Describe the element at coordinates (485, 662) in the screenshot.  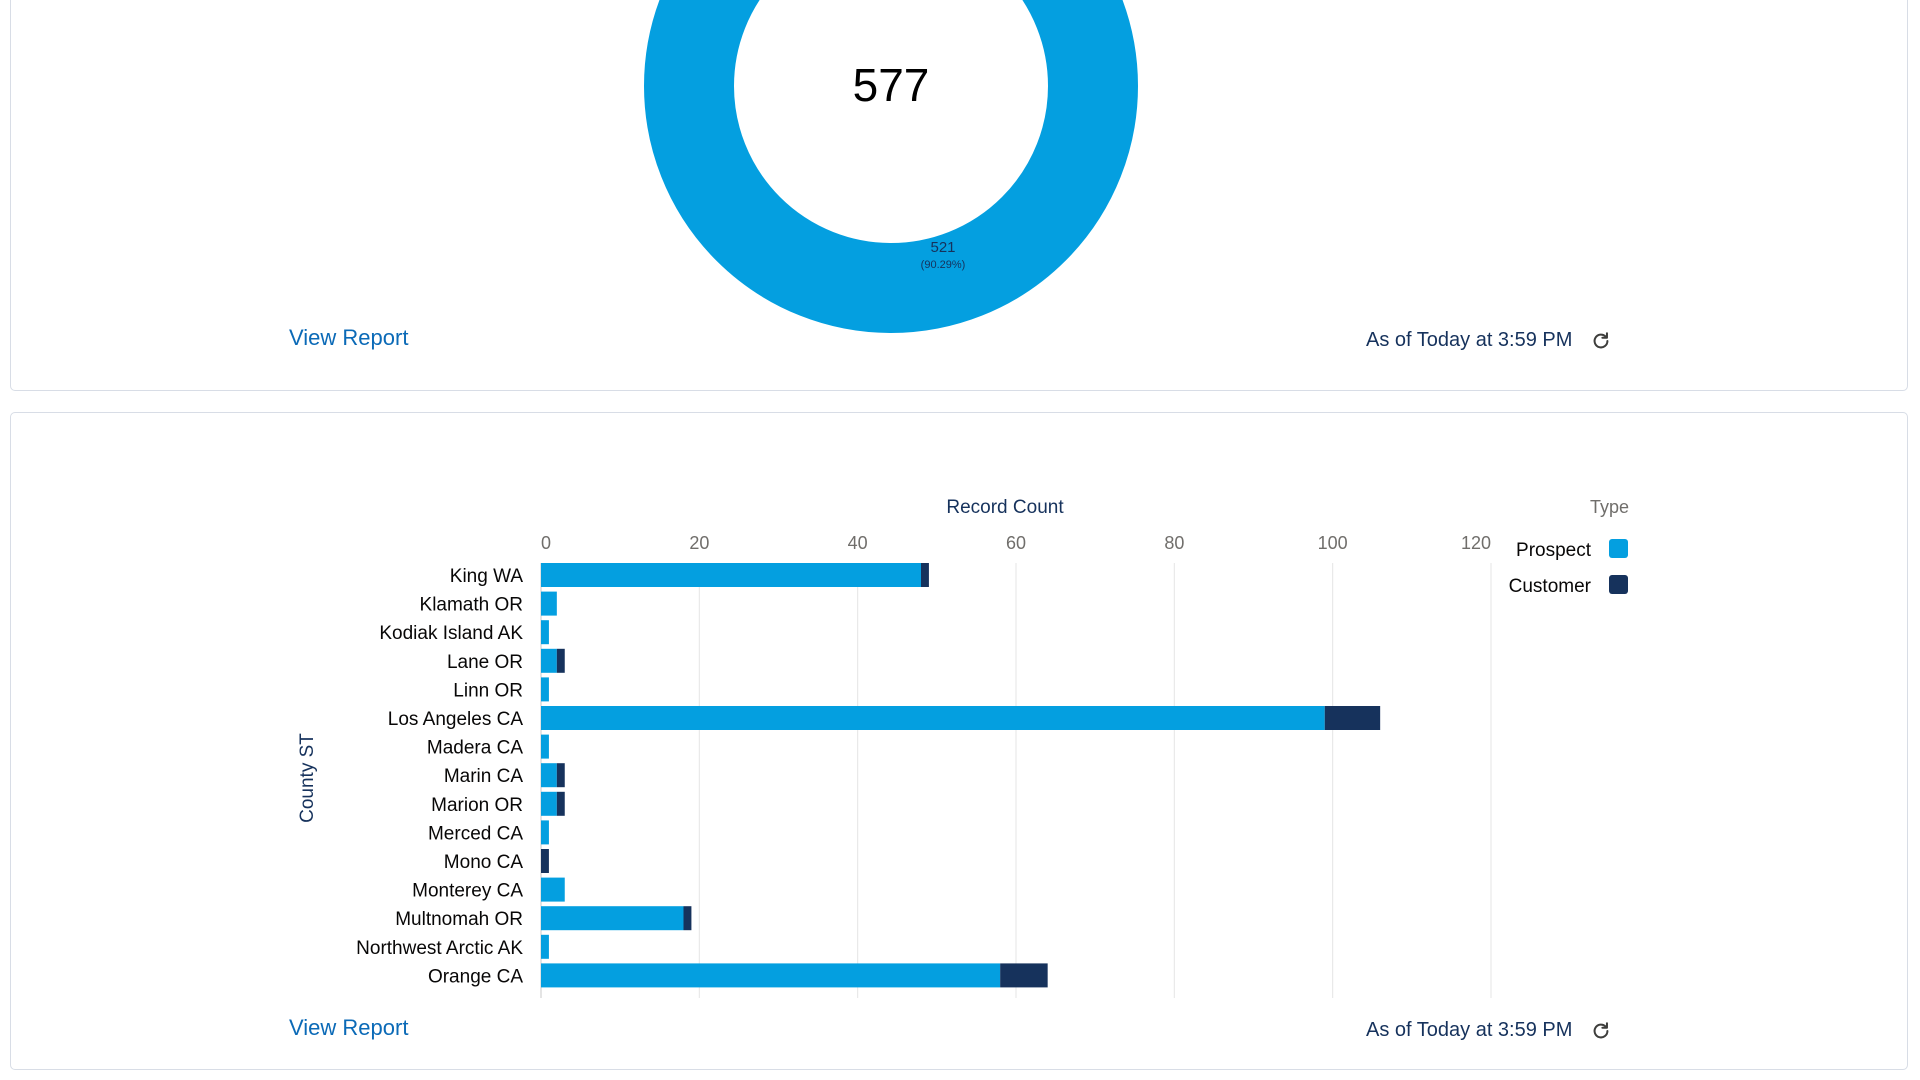
I see `y-category-label: Lane OR` at that location.